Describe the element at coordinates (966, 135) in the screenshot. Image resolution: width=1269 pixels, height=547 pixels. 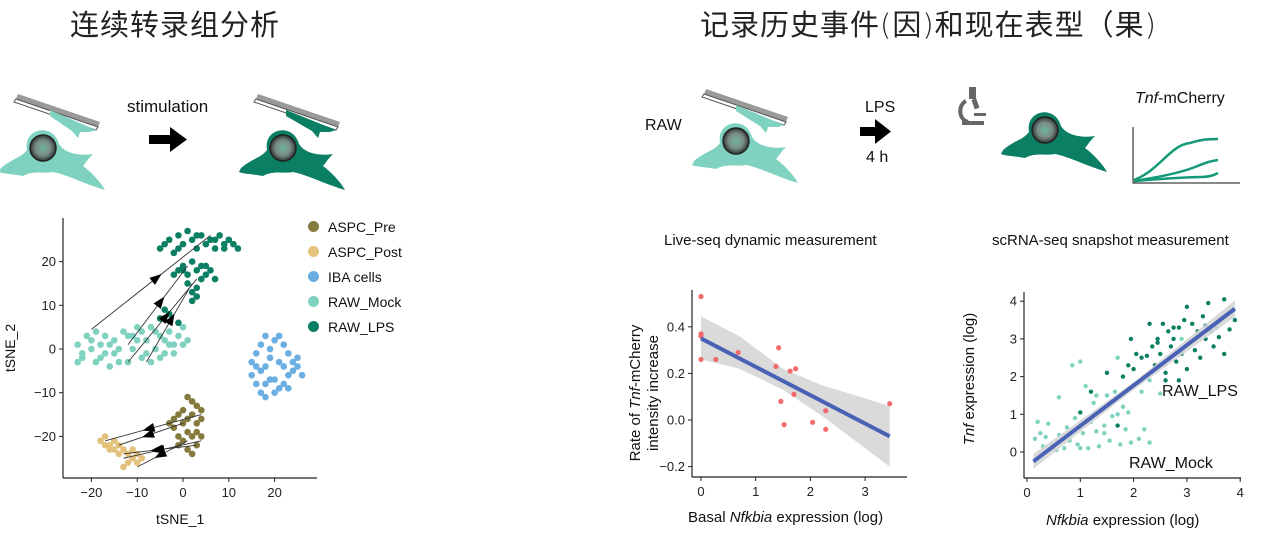
I see `schematic-right` at that location.